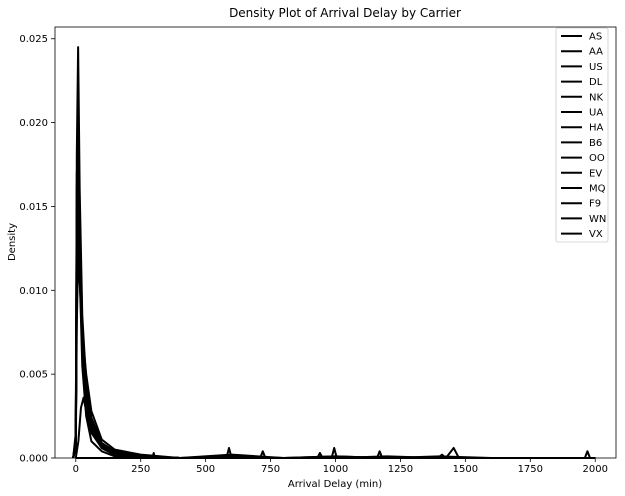 This screenshot has width=625, height=496. What do you see at coordinates (597, 219) in the screenshot?
I see `legend-label: WN` at bounding box center [597, 219].